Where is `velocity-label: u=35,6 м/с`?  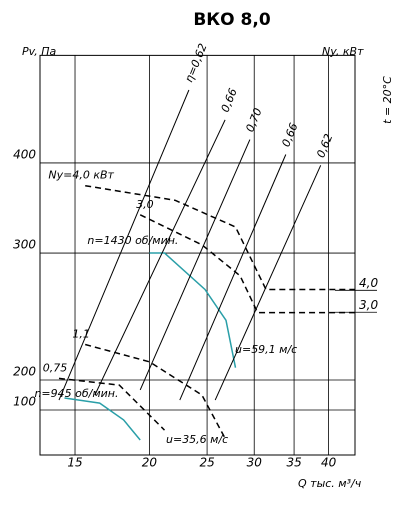
velocity-label: u=35,6 м/с is located at coordinates (197, 439).